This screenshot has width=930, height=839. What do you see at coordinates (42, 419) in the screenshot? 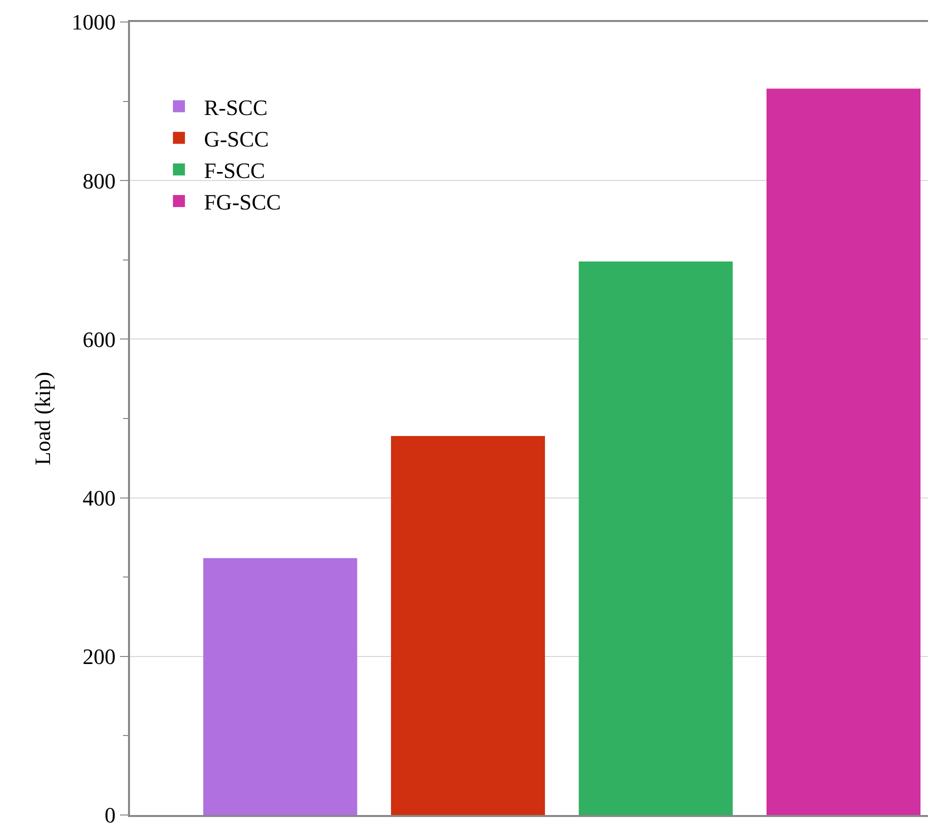
I see `y-axis-title: Load (kip)` at bounding box center [42, 419].